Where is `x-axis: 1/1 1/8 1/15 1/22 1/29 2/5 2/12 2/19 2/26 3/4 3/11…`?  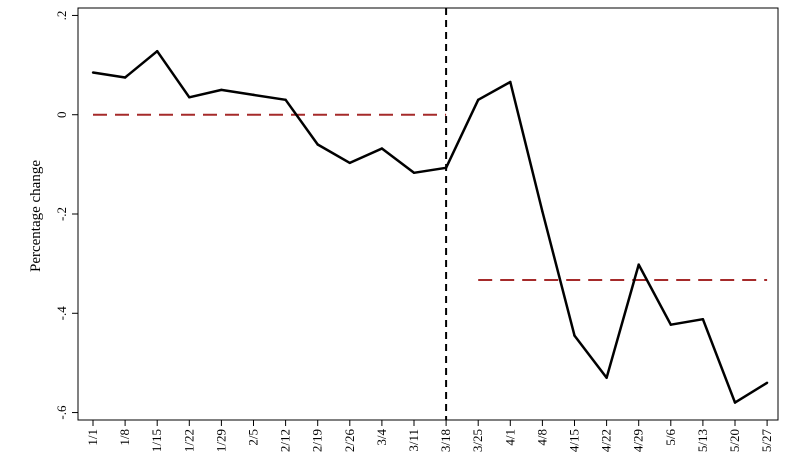 x-axis: 1/1 1/8 1/15 1/22 1/29 2/5 2/12 2/19 2/26 3/4 3/11… is located at coordinates (429, 436).